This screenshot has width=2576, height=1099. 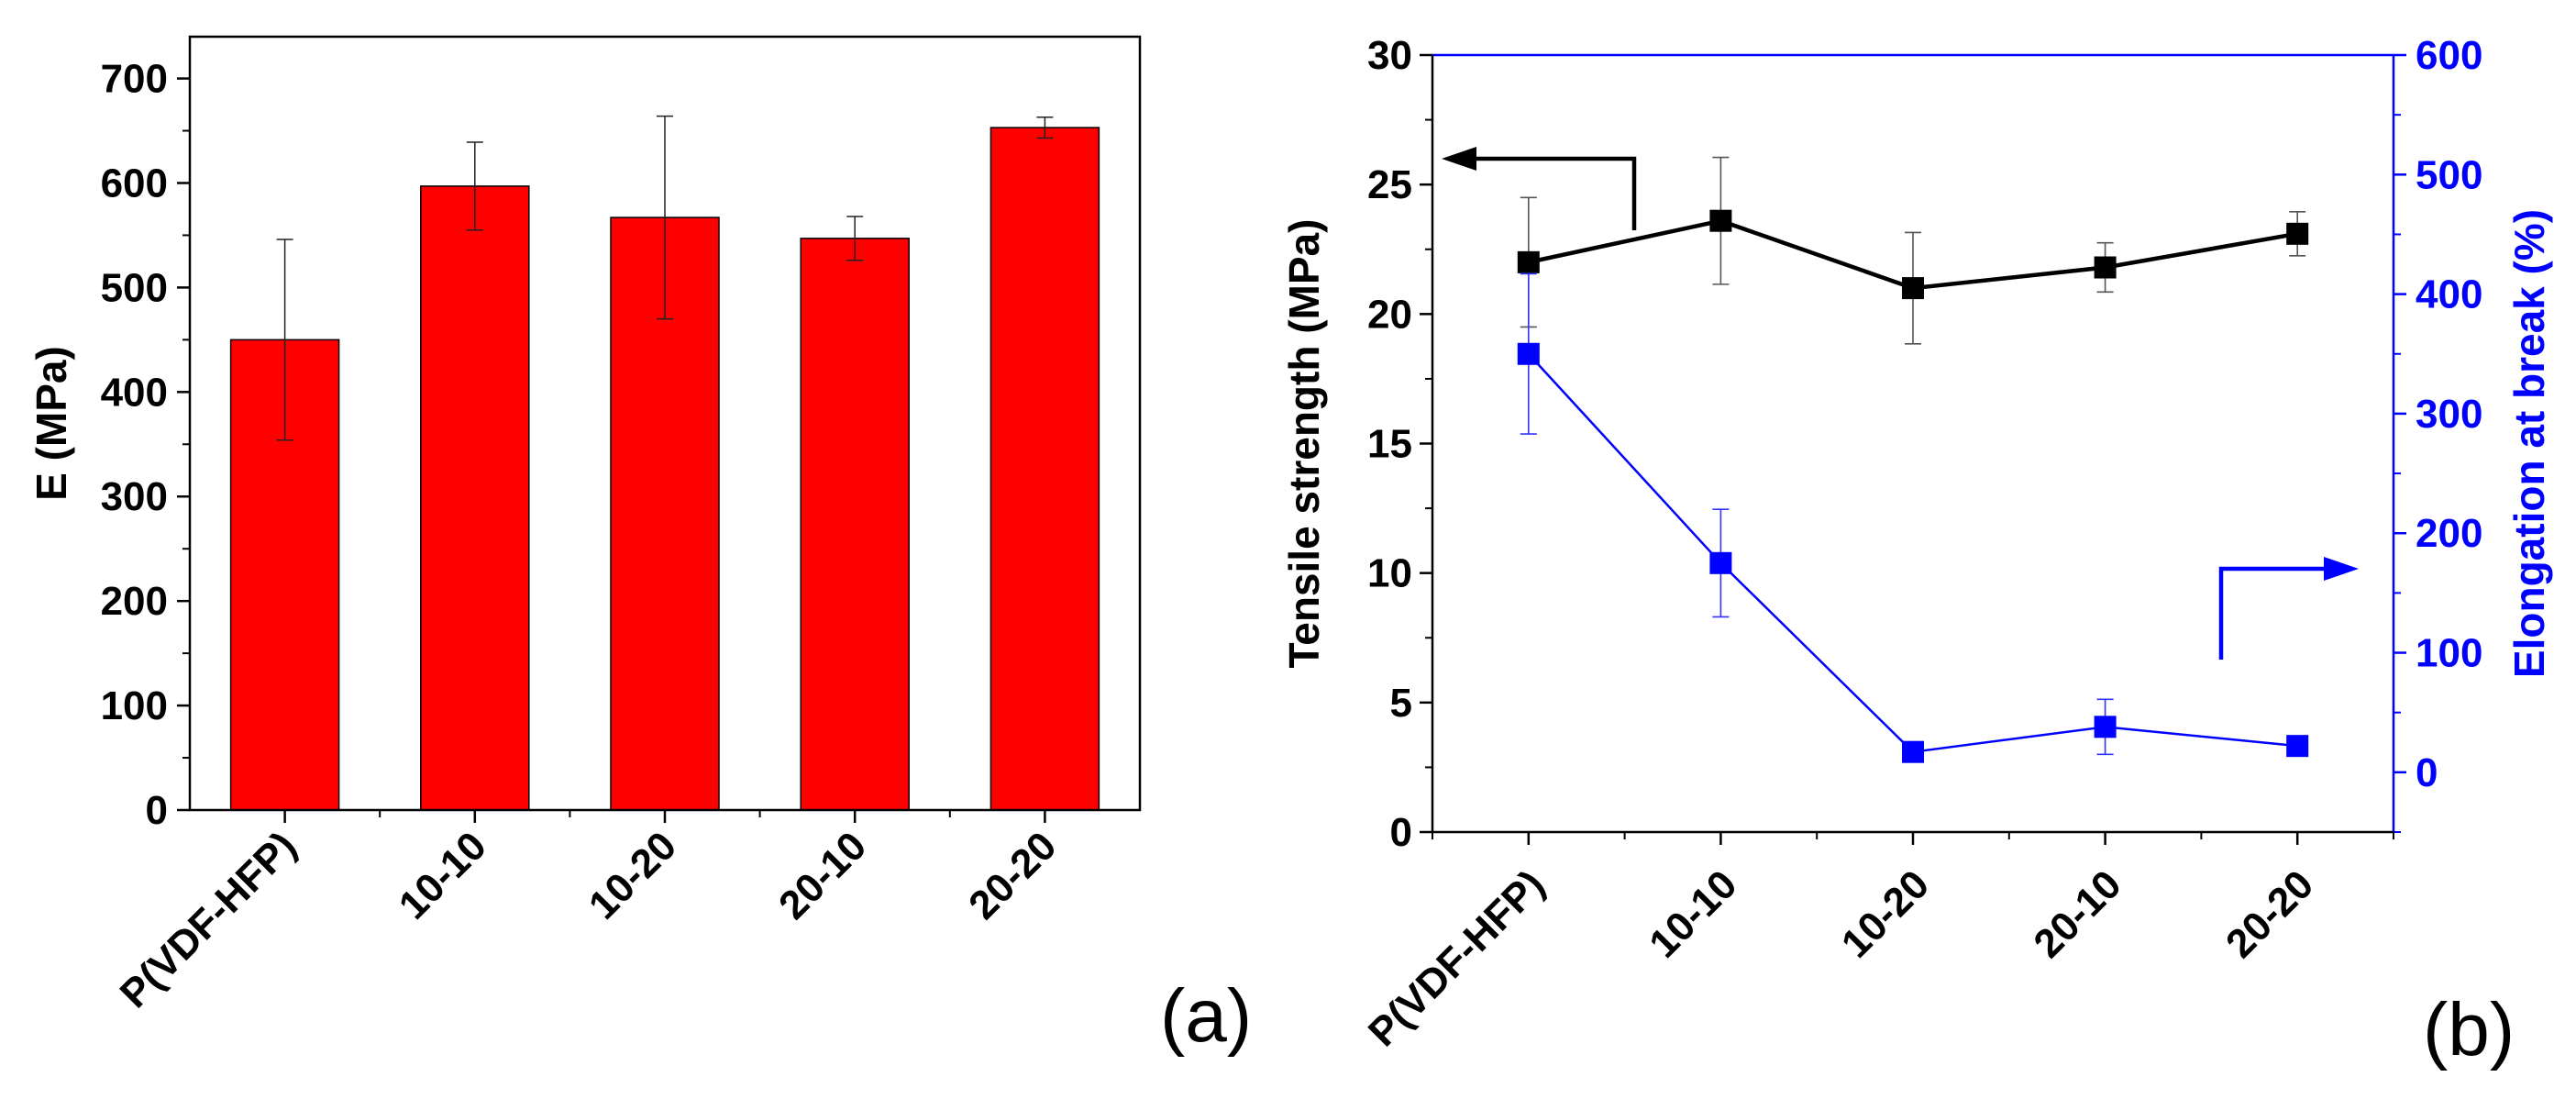 I want to click on right-y-tick-label: 100, so click(x=2449, y=653).